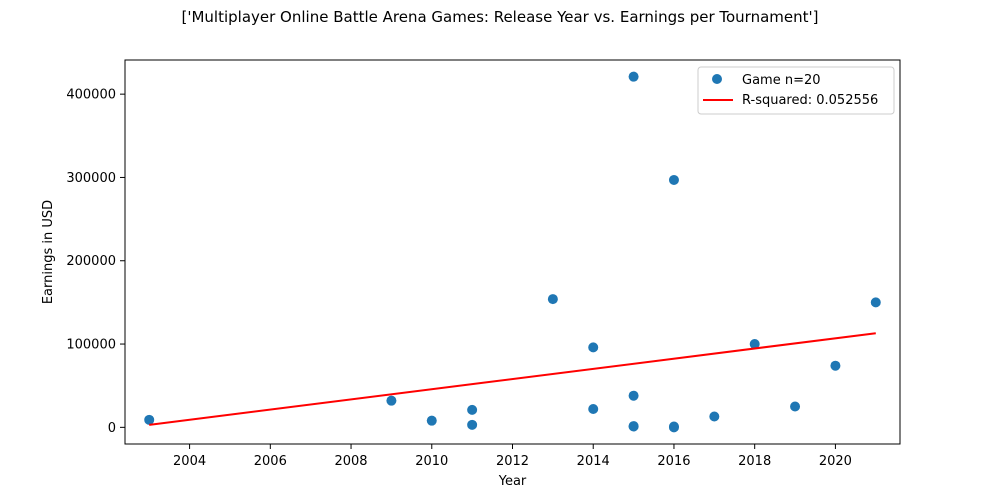 The width and height of the screenshot is (1000, 500). What do you see at coordinates (189, 461) in the screenshot?
I see `x-tick-label: 2004` at bounding box center [189, 461].